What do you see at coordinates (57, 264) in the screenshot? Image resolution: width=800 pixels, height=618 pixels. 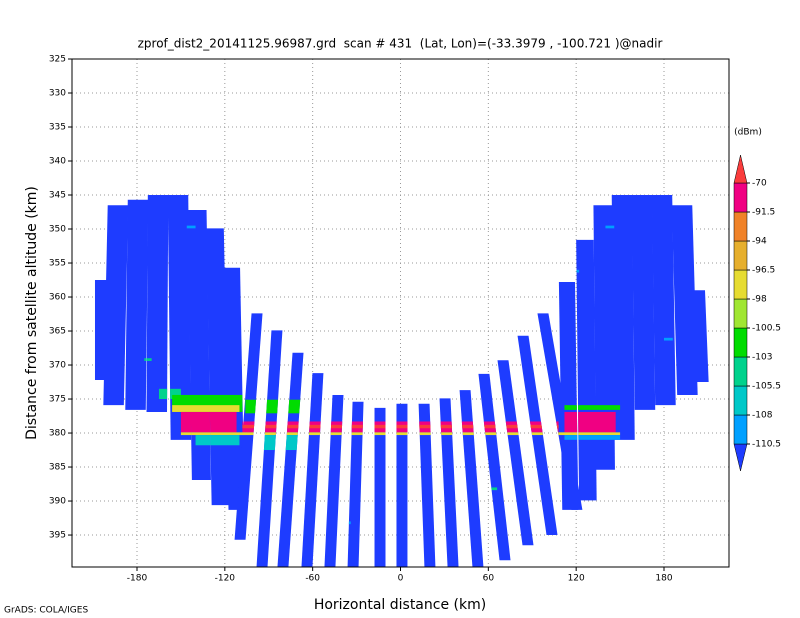 I see `y-tick-label: 355` at bounding box center [57, 264].